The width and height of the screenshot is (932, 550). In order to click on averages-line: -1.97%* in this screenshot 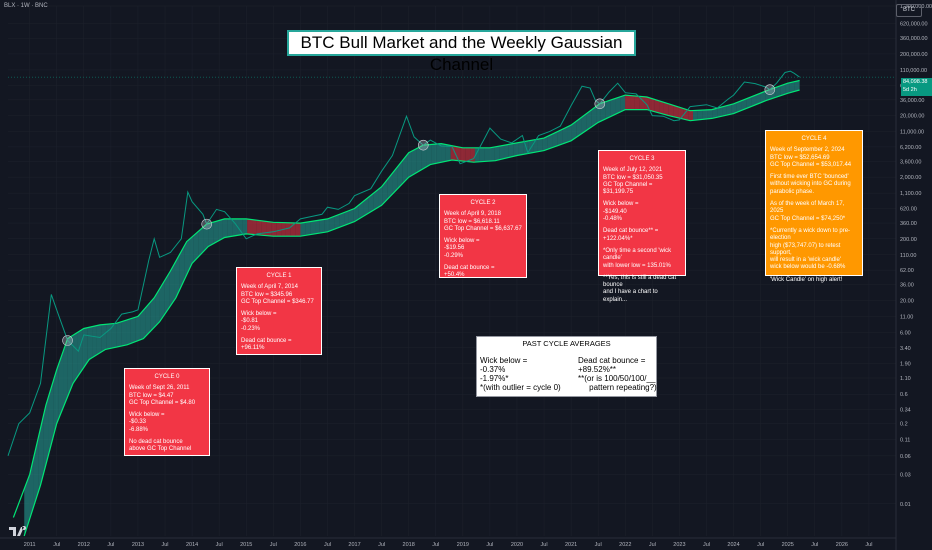, I will do `click(494, 378)`.